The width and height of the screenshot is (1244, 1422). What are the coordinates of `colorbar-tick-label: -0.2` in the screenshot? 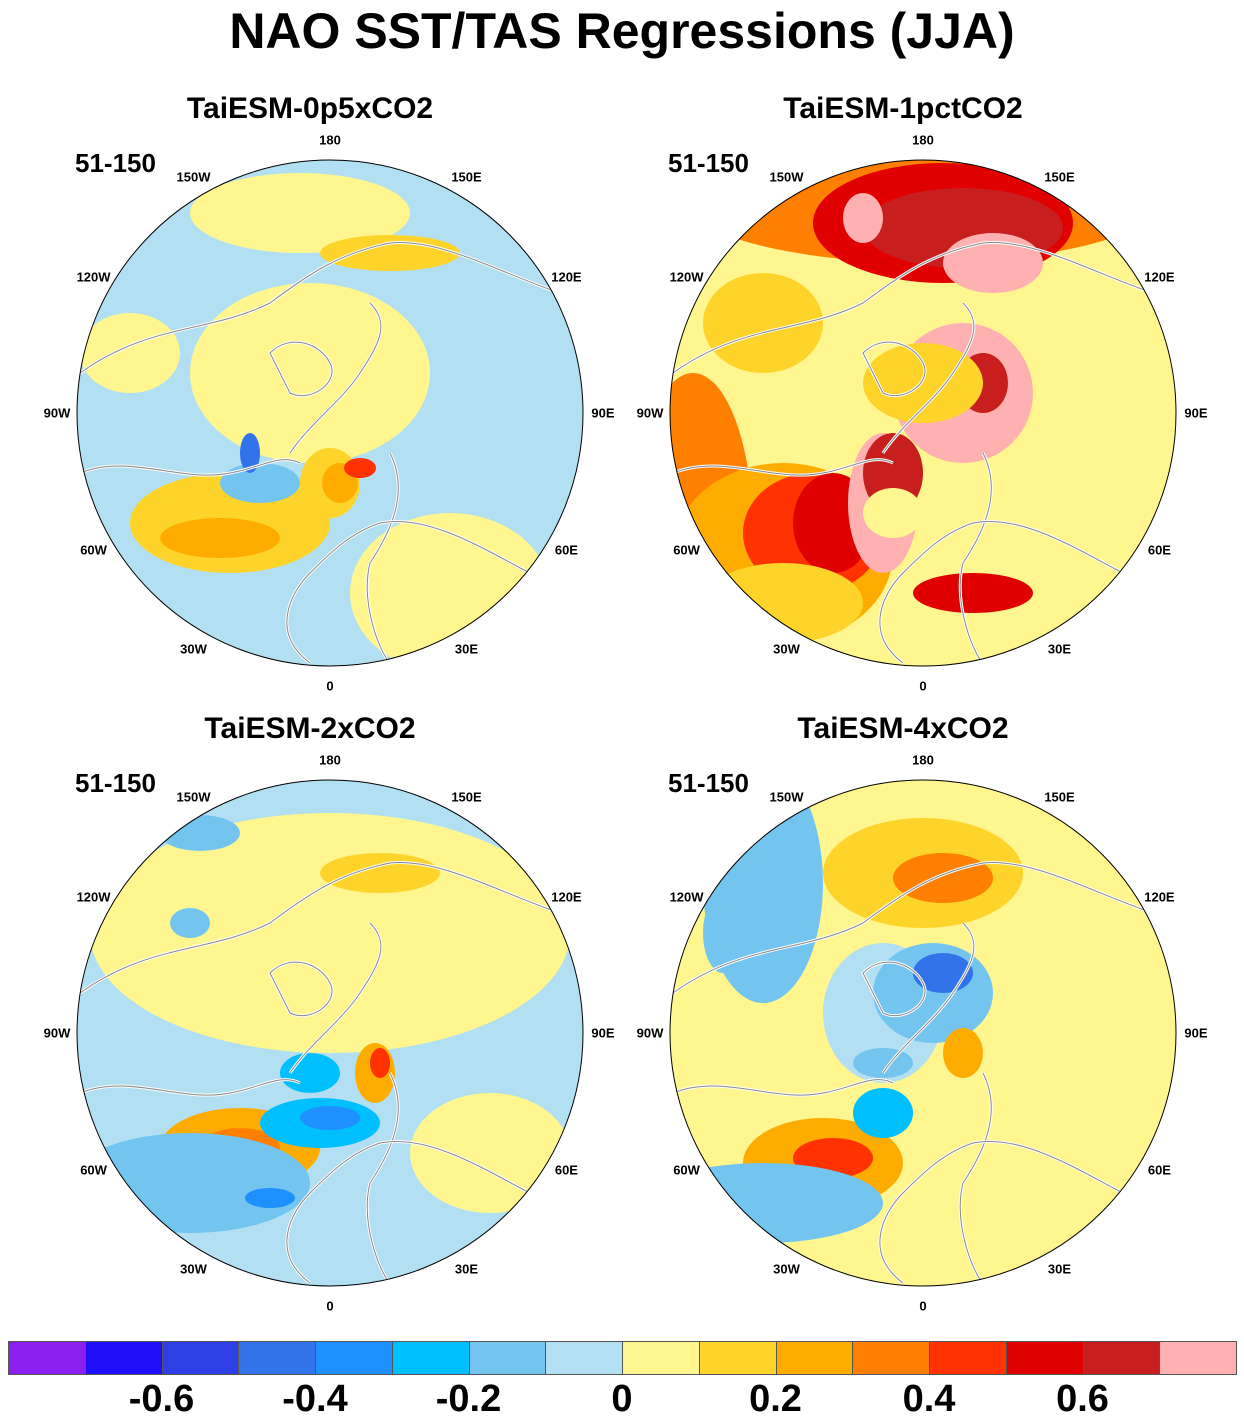 It's located at (468, 1399).